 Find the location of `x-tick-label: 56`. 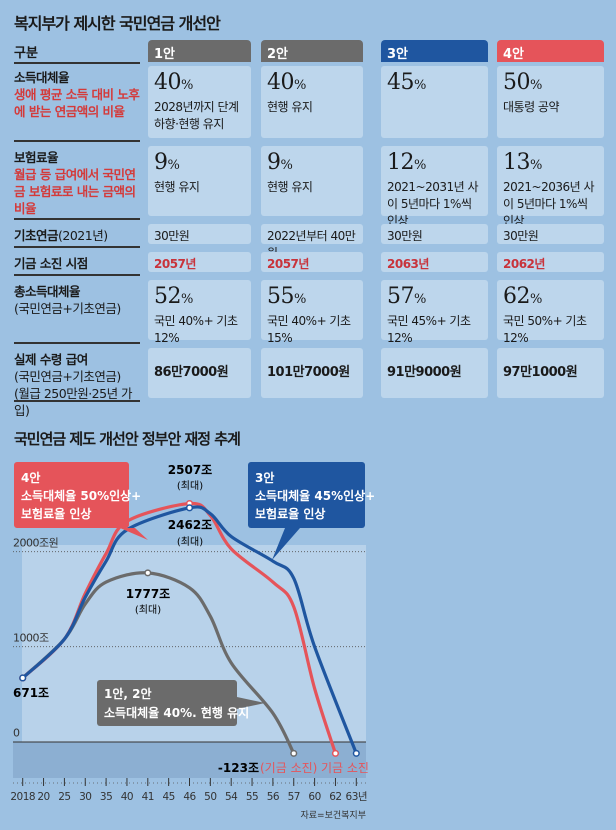

x-tick-label: 56 is located at coordinates (273, 797).